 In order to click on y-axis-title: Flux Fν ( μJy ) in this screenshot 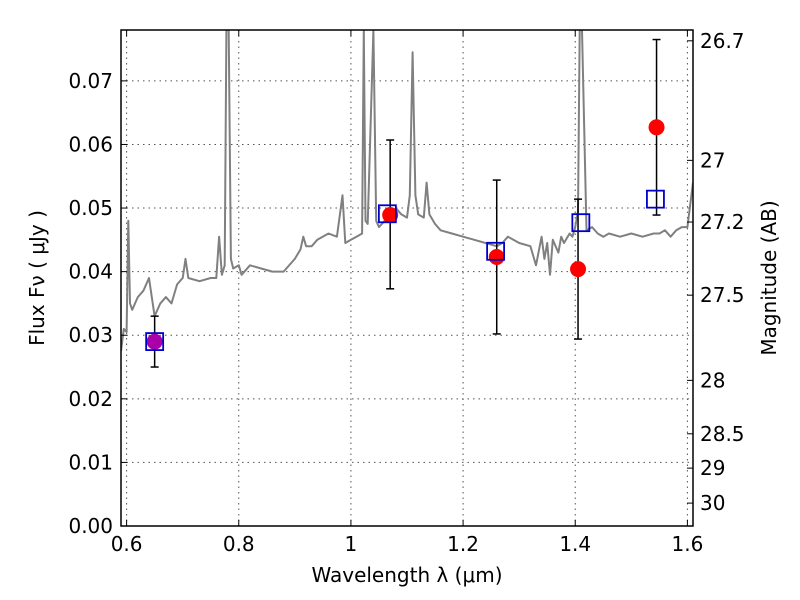, I will do `click(37, 278)`.